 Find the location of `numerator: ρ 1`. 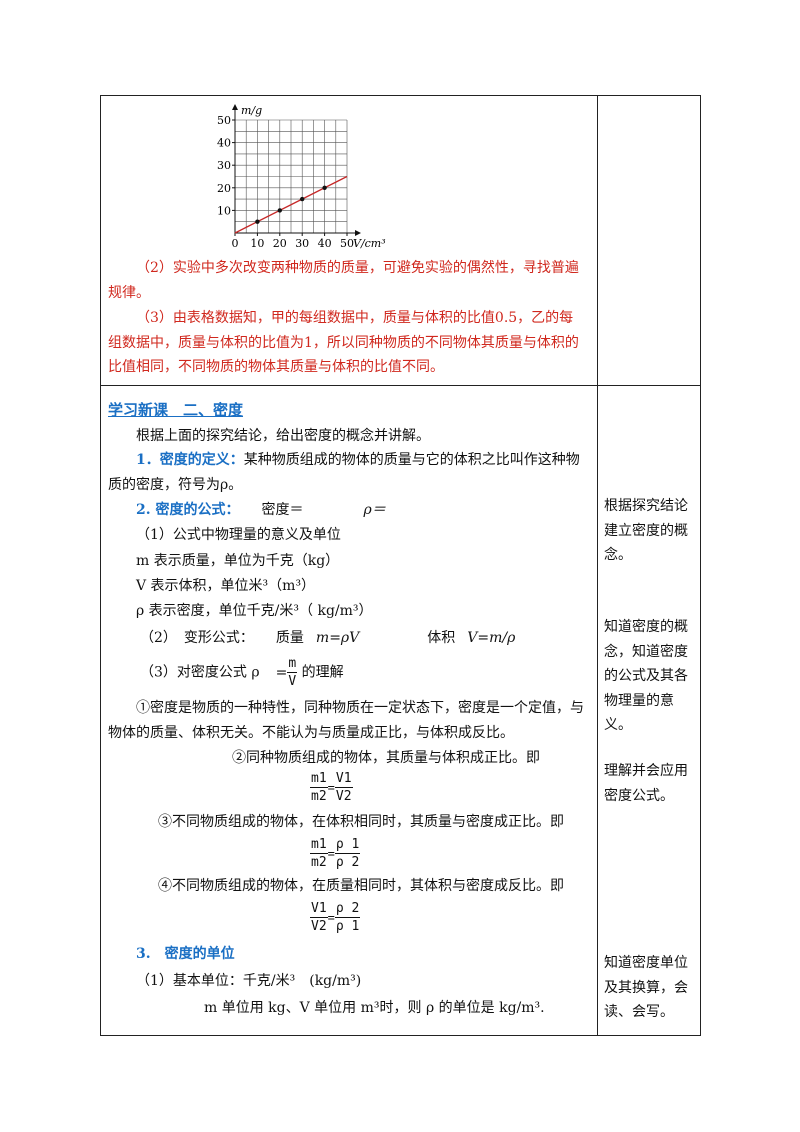

numerator: ρ 1 is located at coordinates (347, 845).